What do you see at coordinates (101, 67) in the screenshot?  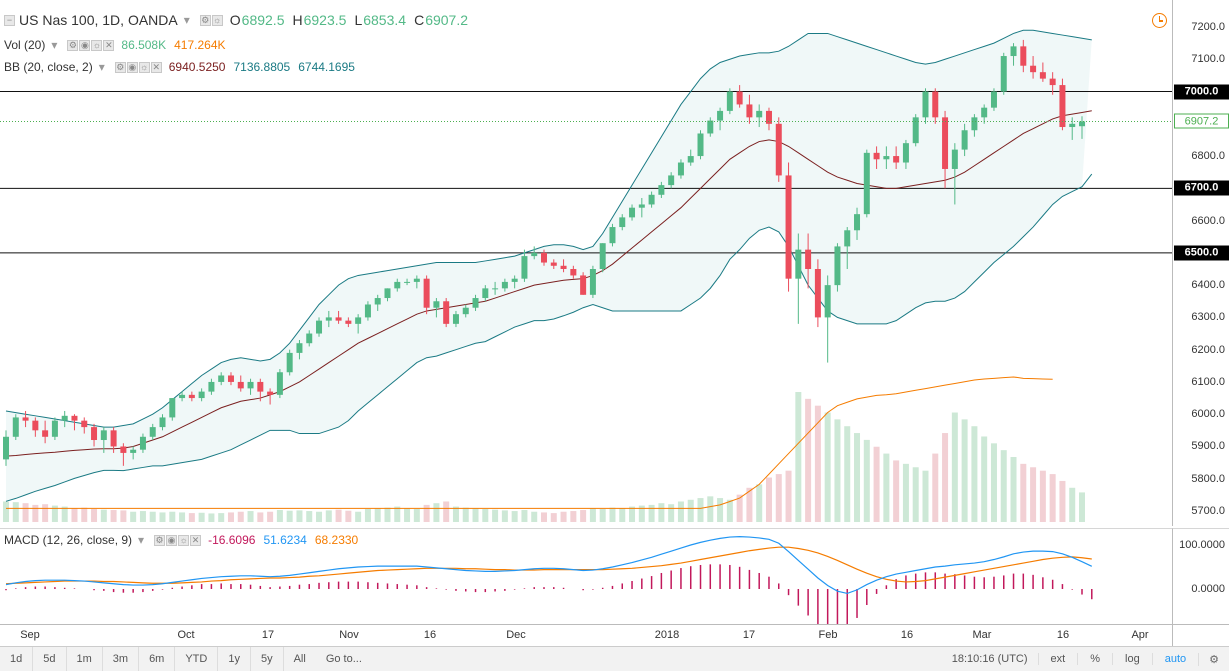 I see `bollinger-menu-chevron-icon: ▾` at bounding box center [101, 67].